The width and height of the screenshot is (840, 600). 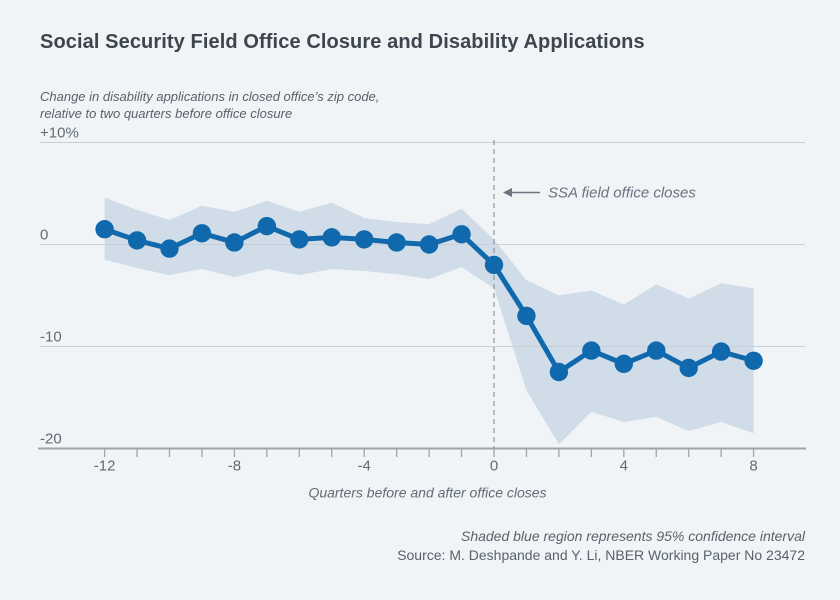 What do you see at coordinates (364, 466) in the screenshot?
I see `x-tick-label: -4` at bounding box center [364, 466].